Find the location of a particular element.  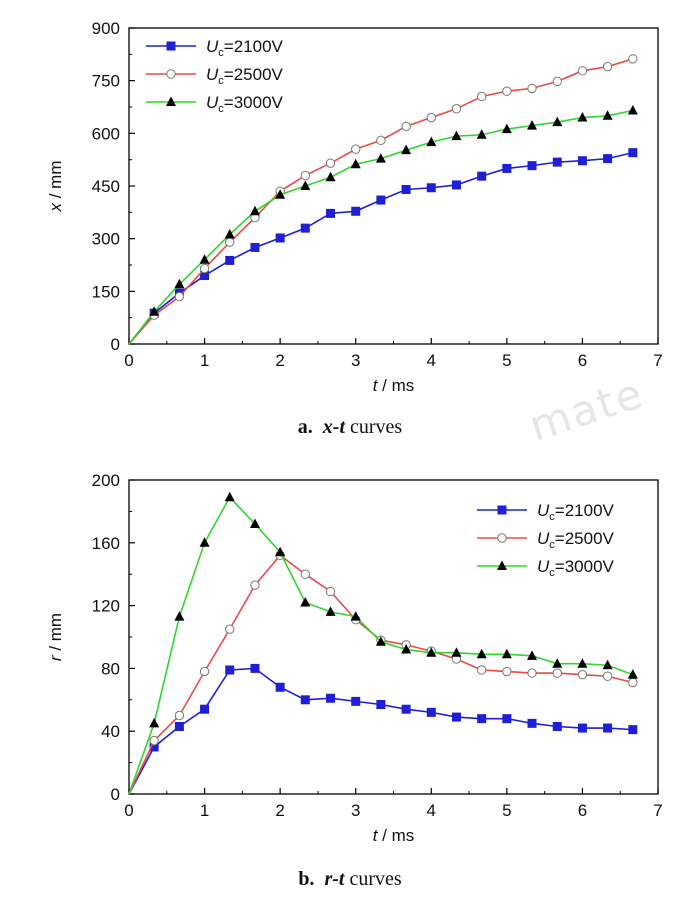

x-tick-label: 6 is located at coordinates (582, 810).